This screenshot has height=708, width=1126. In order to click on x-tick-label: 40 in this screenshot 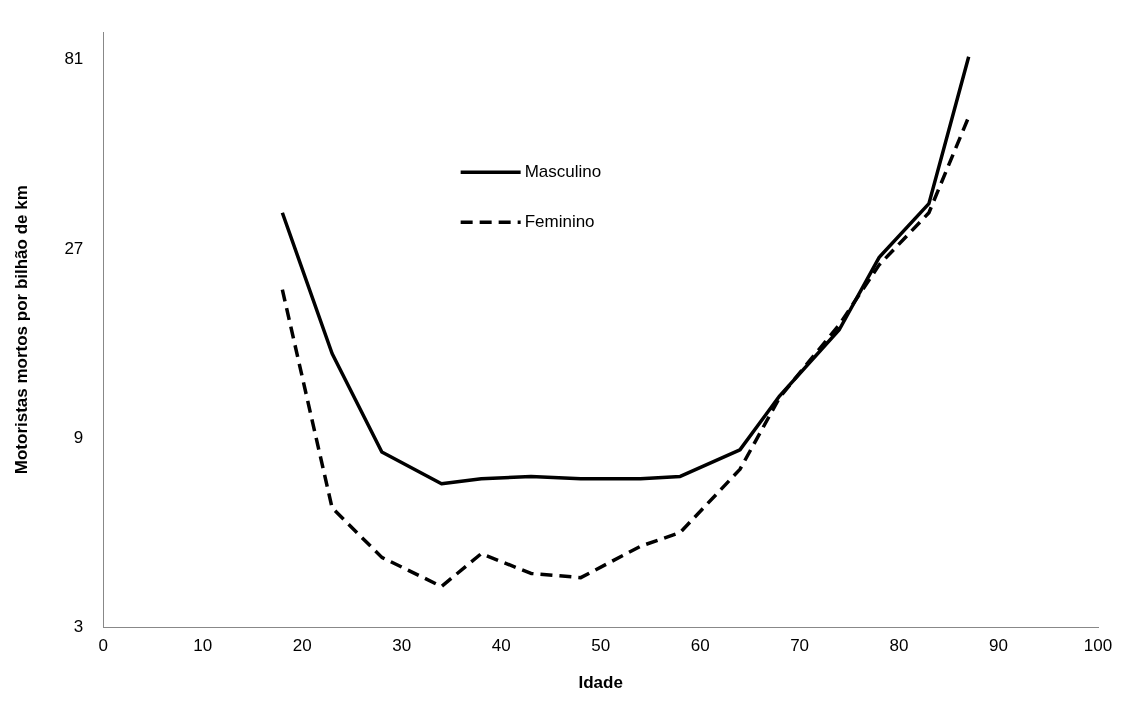, I will do `click(501, 646)`.